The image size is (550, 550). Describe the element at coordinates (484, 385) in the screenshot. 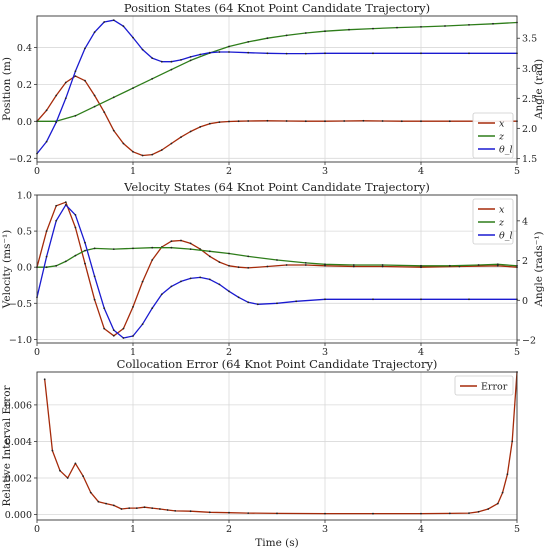

I see `legend-box` at that location.